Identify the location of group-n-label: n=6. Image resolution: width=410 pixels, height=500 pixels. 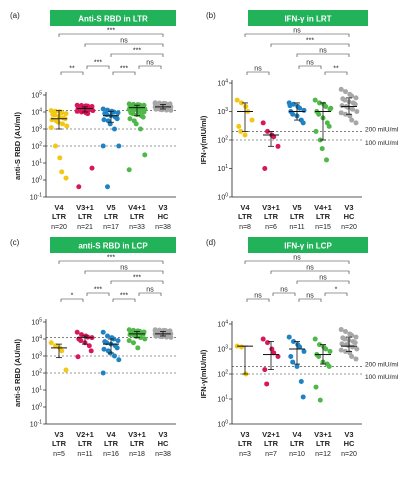
(271, 227).